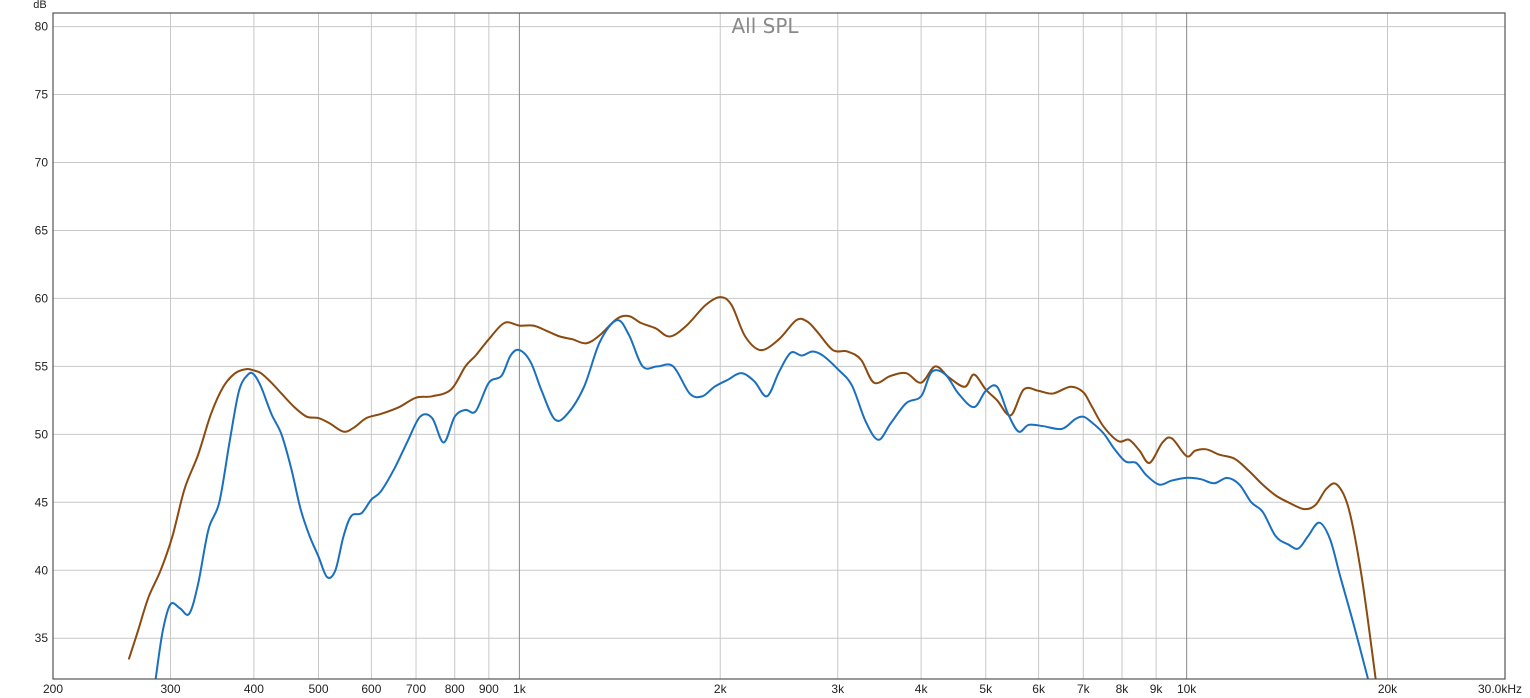  I want to click on x-tick-label: 8k, so click(1123, 689).